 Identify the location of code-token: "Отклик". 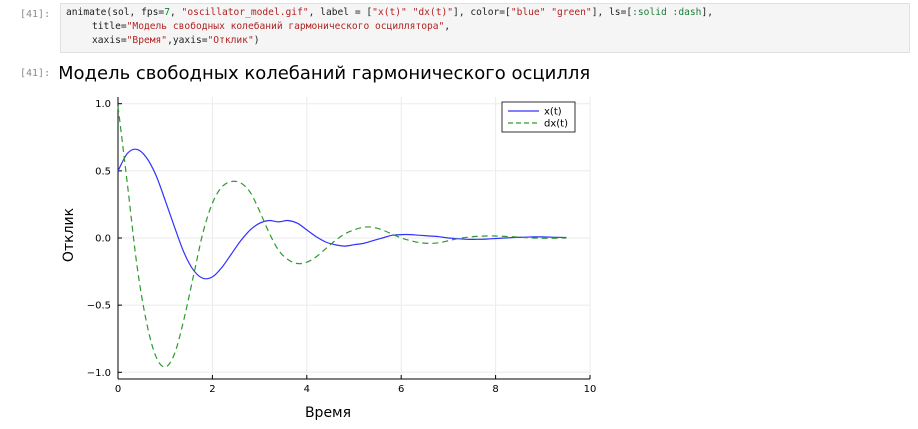
(230, 40).